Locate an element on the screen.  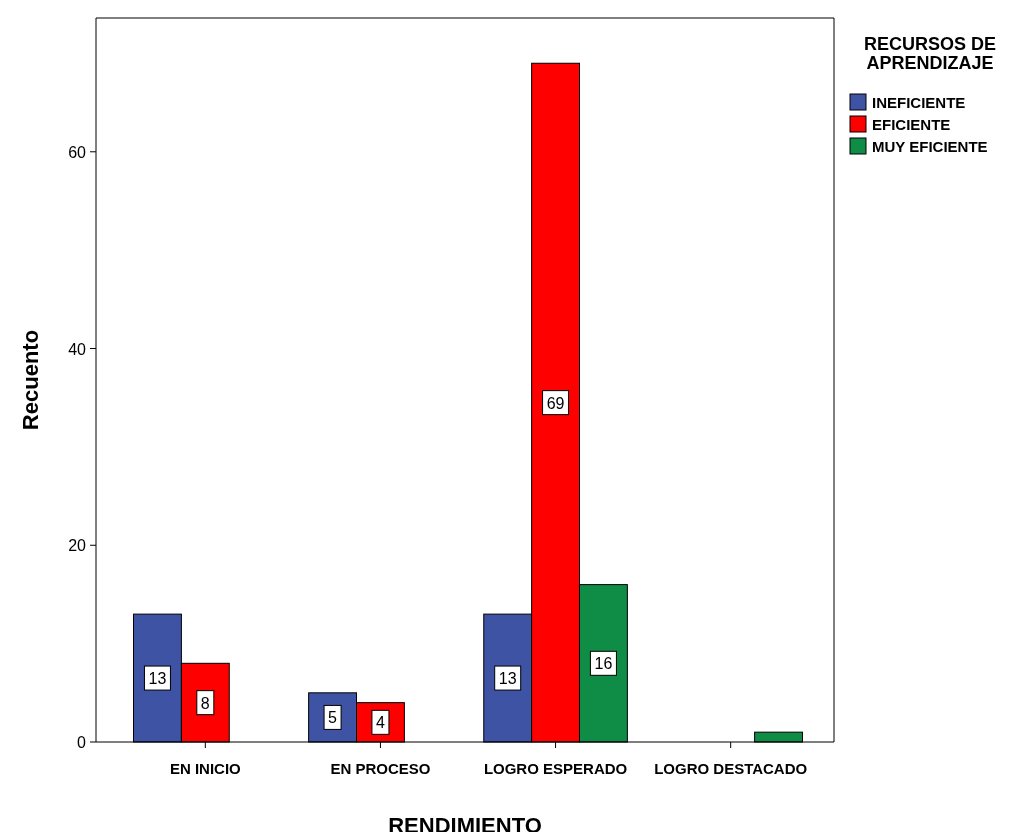
x-tick-label: LOGRO ESPERADO is located at coordinates (555, 768).